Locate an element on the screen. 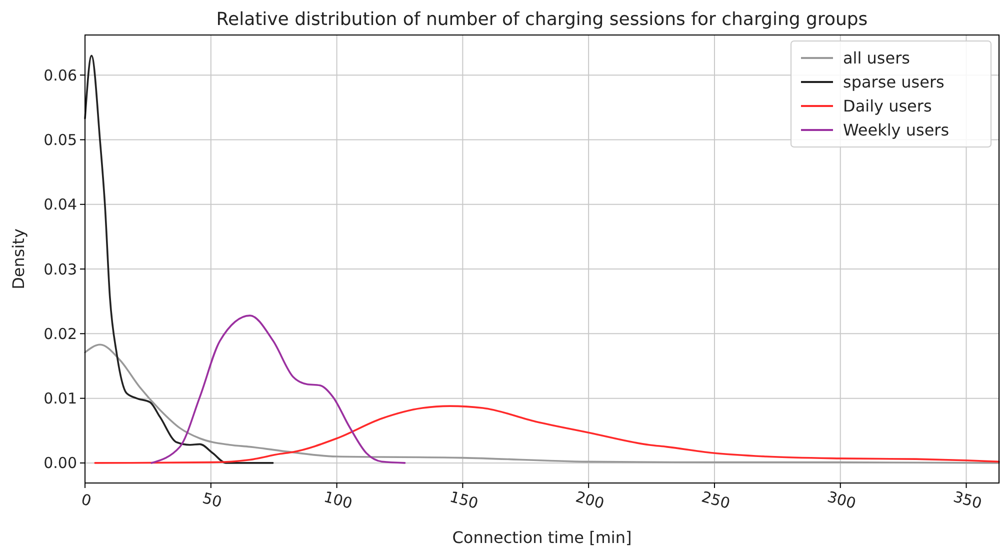 This screenshot has height=549, width=1000. y-tick-label: 0.06 is located at coordinates (60, 75).